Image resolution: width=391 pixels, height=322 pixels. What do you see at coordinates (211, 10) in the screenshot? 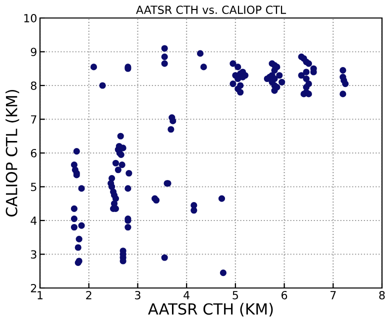
I see `chart-title: AATSR CTH vs. CALIOP CTL` at bounding box center [211, 10].